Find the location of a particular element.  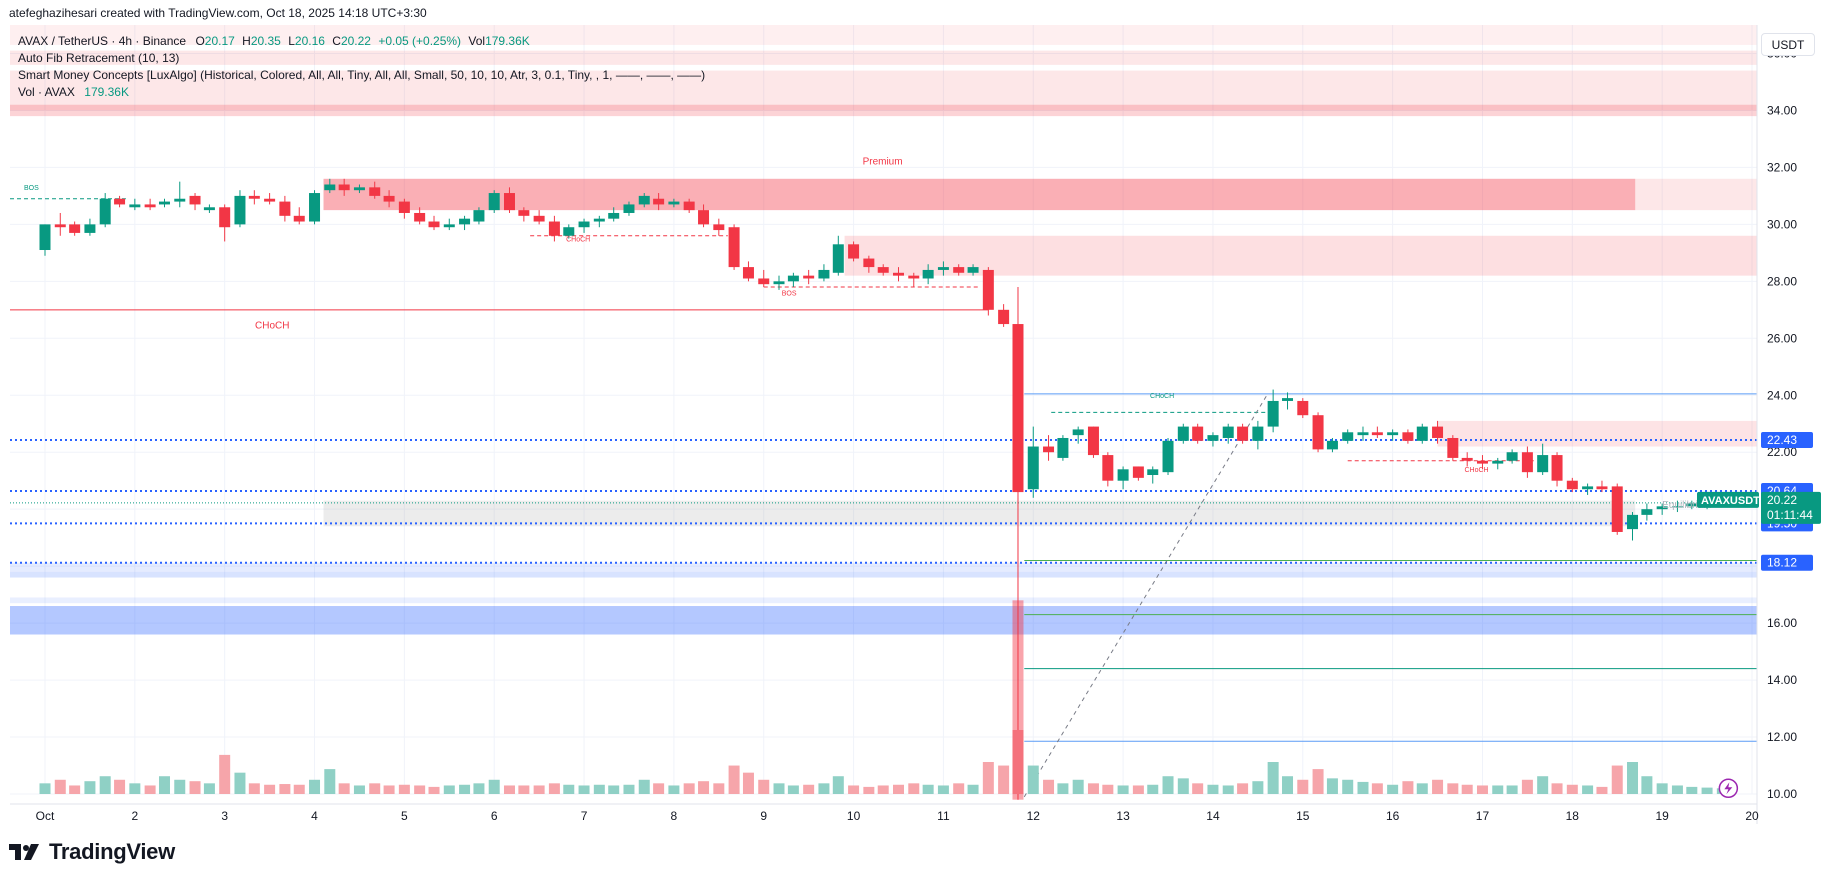

lightning-icon-glyph is located at coordinates (1728, 788).